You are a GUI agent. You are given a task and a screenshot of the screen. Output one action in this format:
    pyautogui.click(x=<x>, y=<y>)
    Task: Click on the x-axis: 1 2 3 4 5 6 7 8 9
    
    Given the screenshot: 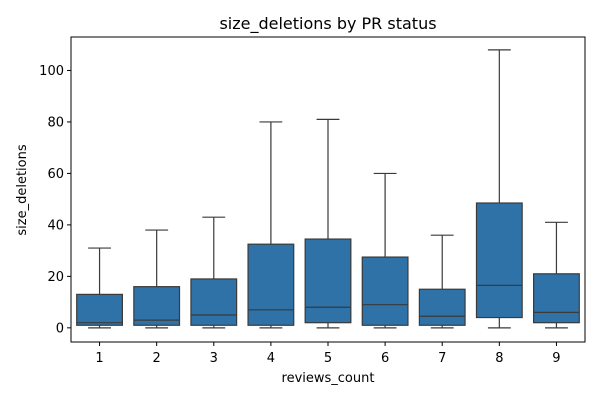 What is the action you would take?
    pyautogui.click(x=328, y=354)
    